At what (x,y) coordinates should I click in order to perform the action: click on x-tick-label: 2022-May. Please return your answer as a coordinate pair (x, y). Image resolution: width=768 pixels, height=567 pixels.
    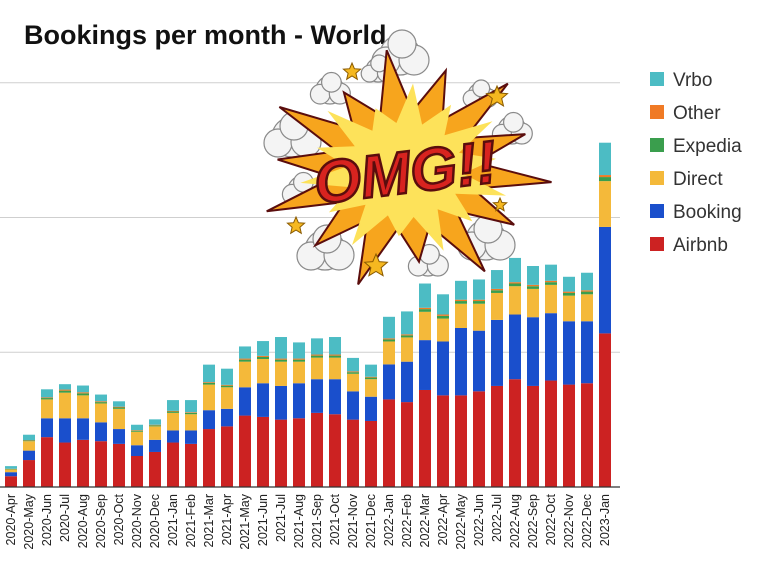
    Looking at the image, I should click on (461, 521).